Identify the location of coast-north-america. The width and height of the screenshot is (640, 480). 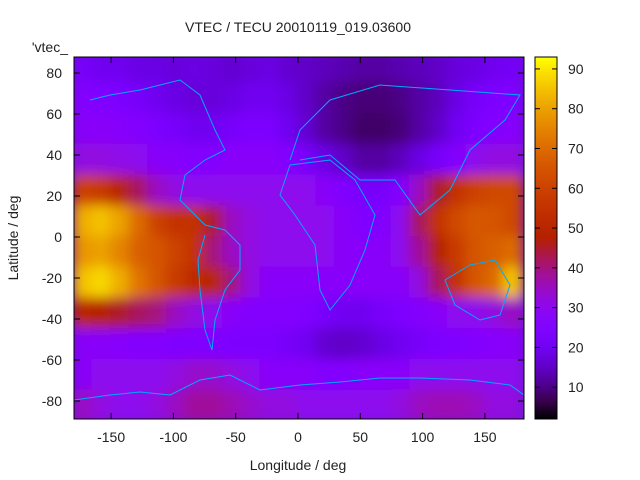
(157, 152).